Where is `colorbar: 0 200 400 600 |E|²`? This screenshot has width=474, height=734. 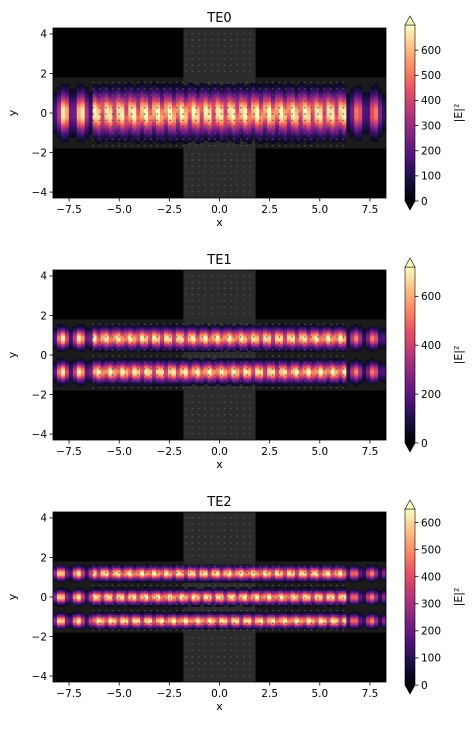
colorbar: 0 200 400 600 |E|² is located at coordinates (435, 355).